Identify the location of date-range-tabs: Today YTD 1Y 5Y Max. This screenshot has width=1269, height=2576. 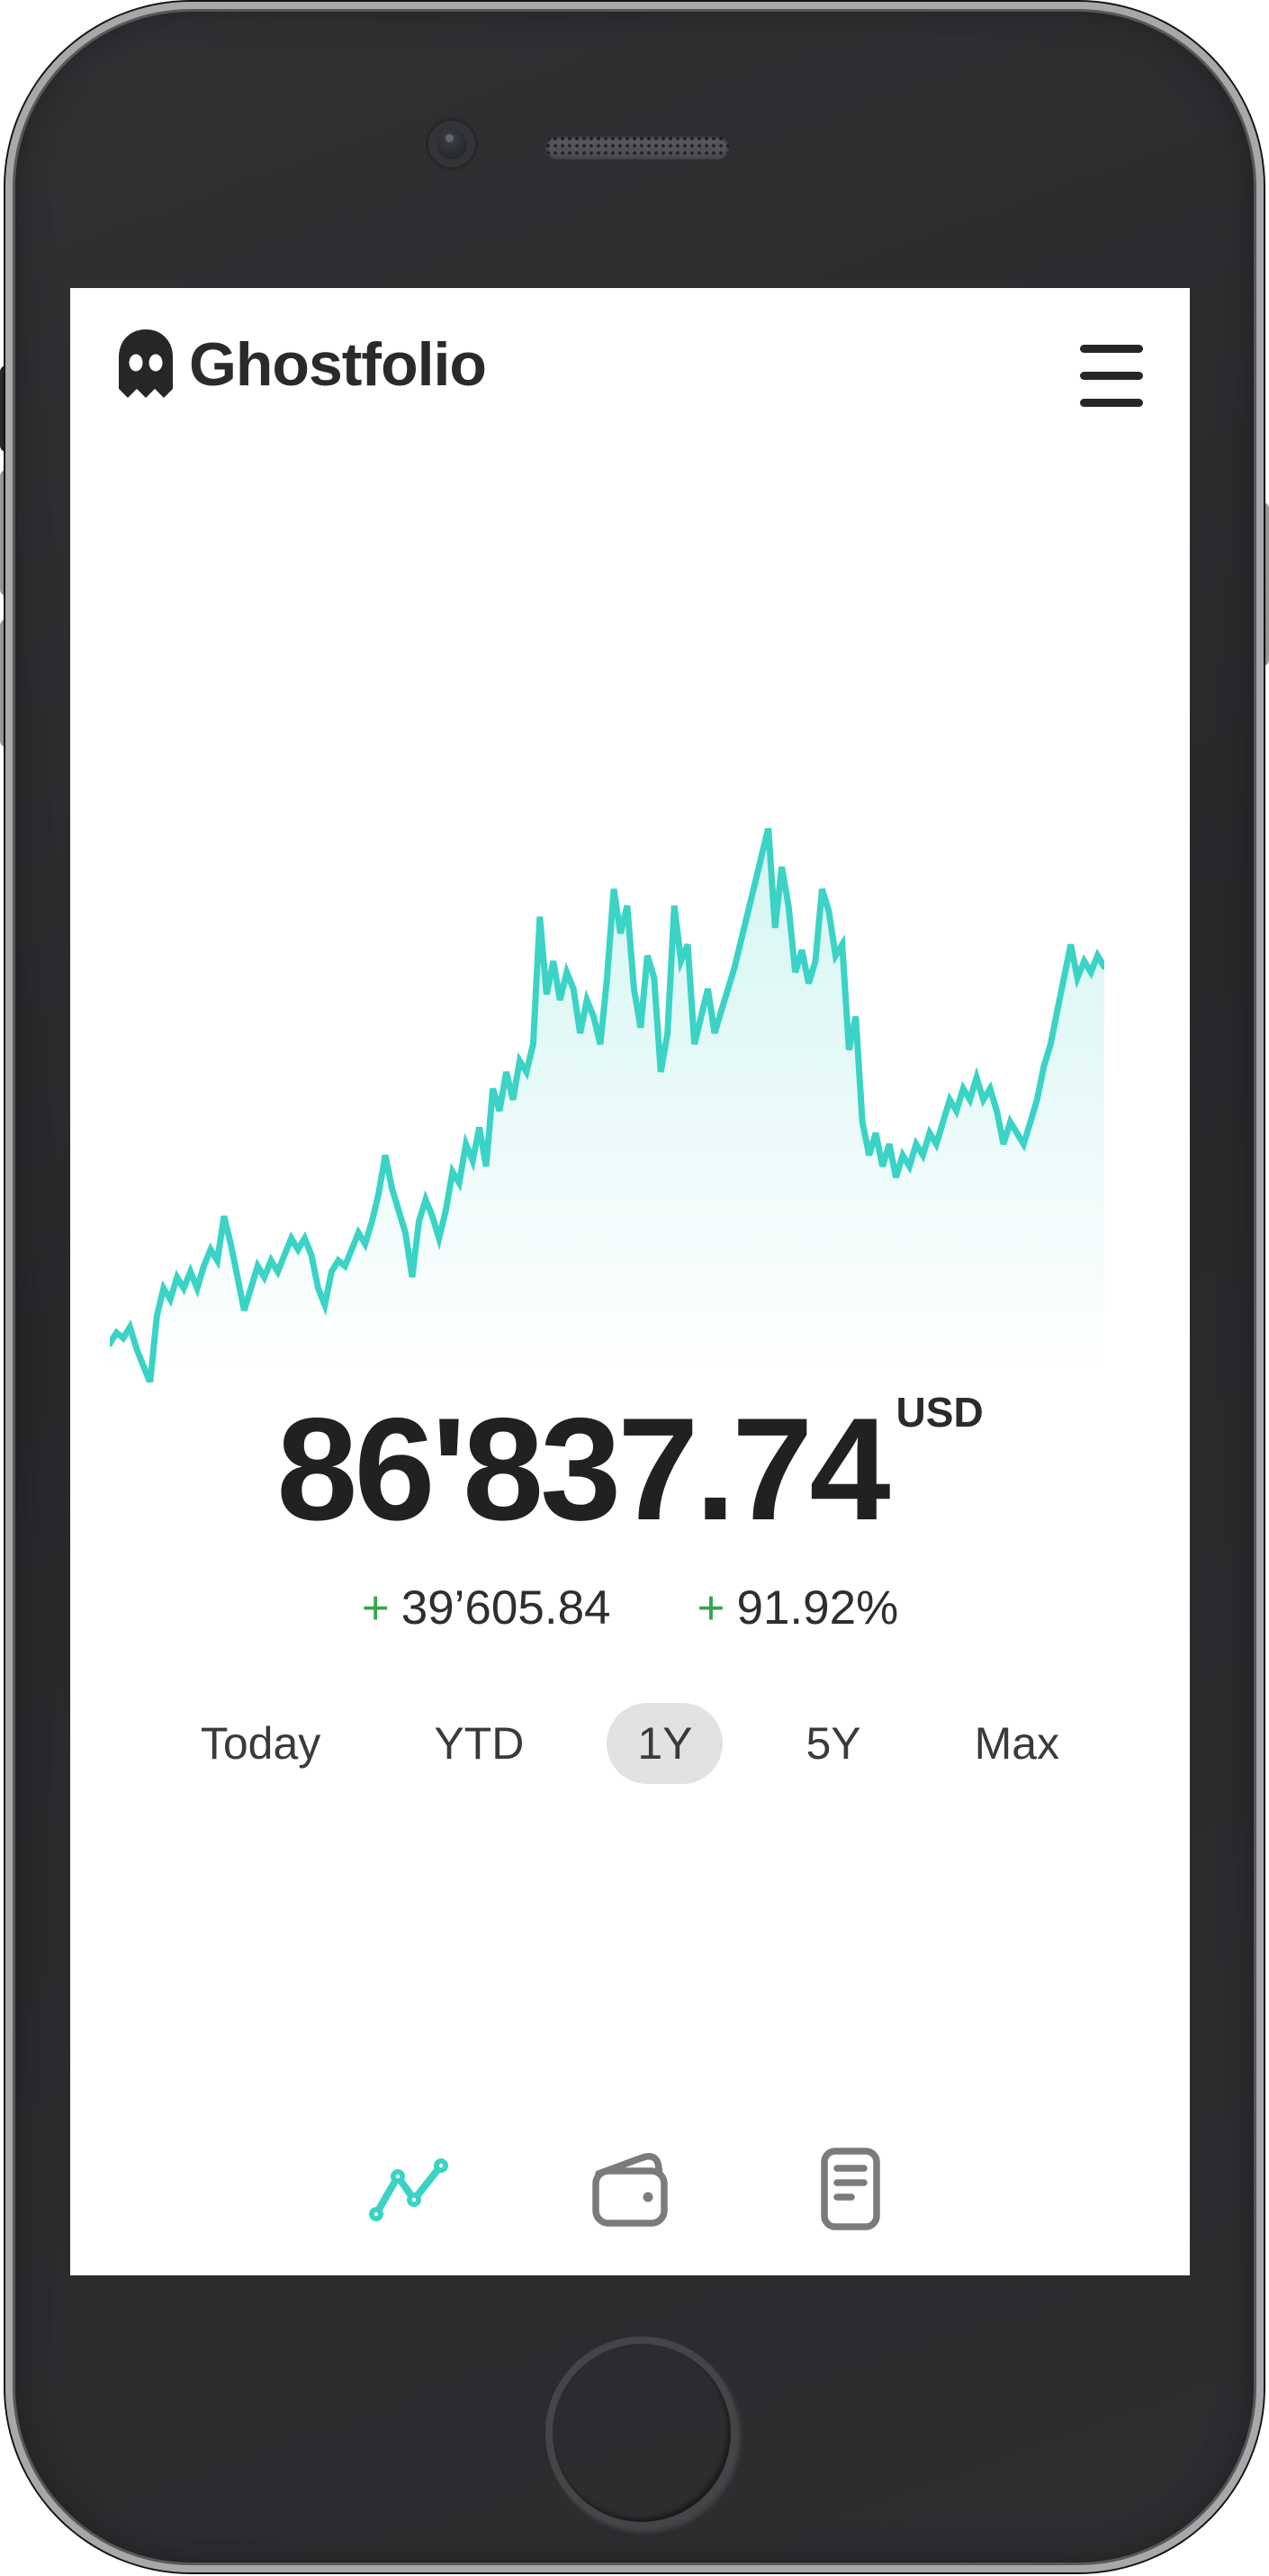
(630, 1743).